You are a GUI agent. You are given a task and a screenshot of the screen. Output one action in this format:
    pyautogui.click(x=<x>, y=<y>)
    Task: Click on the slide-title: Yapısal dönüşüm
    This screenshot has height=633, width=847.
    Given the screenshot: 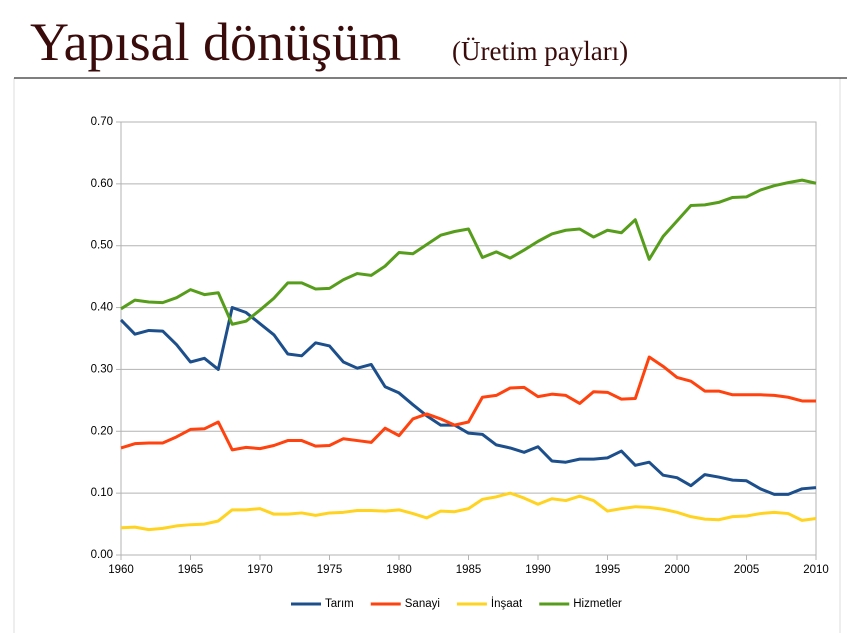 What is the action you would take?
    pyautogui.click(x=215, y=42)
    